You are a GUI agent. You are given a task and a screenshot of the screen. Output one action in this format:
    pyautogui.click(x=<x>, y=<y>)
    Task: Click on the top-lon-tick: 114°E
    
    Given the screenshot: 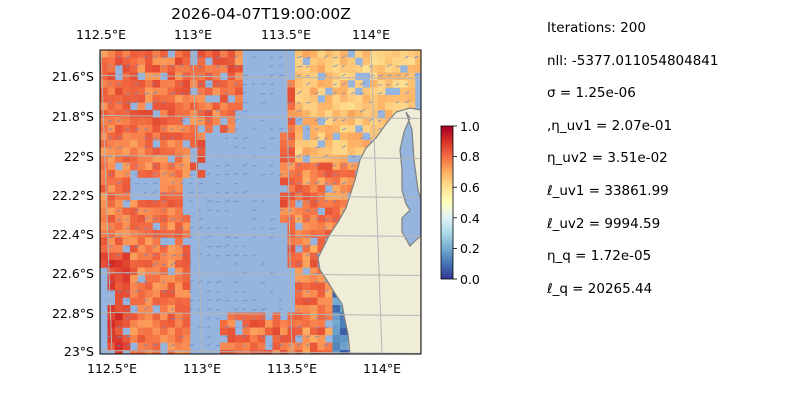 What is the action you would take?
    pyautogui.click(x=371, y=34)
    